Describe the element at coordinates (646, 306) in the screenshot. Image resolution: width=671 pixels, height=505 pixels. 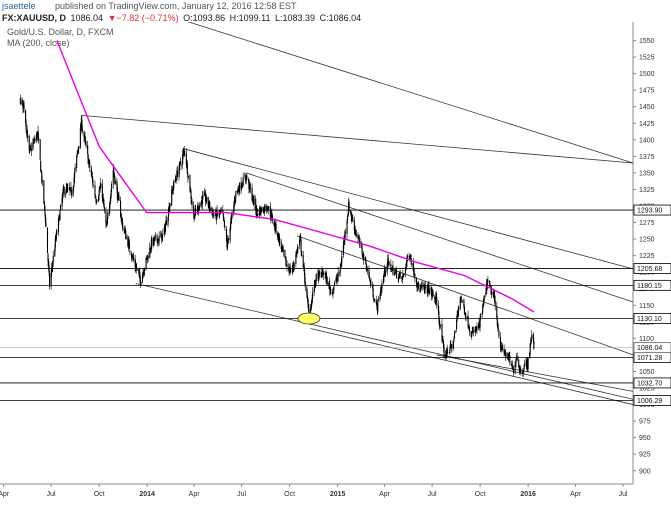
I see `y-tick-label: 1150` at that location.